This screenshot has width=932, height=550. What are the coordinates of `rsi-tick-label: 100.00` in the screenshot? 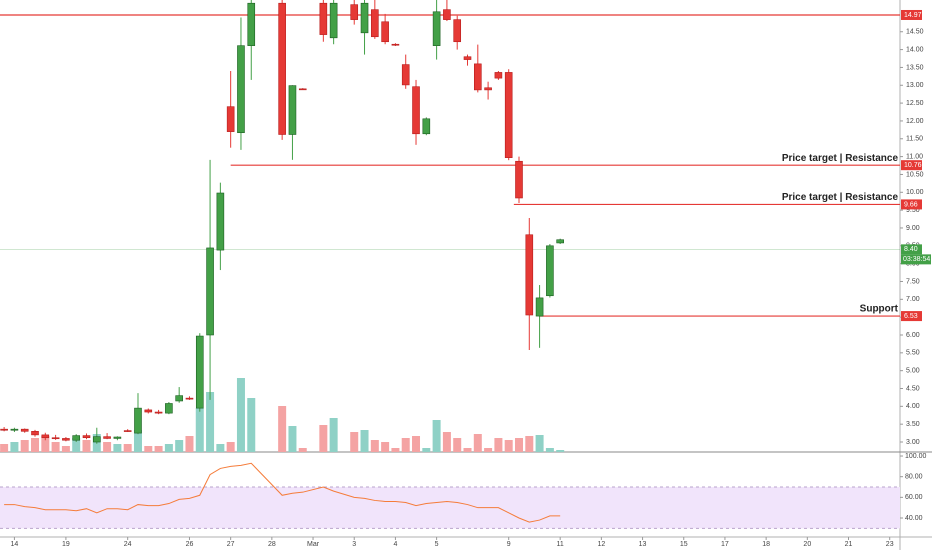 It's located at (916, 456).